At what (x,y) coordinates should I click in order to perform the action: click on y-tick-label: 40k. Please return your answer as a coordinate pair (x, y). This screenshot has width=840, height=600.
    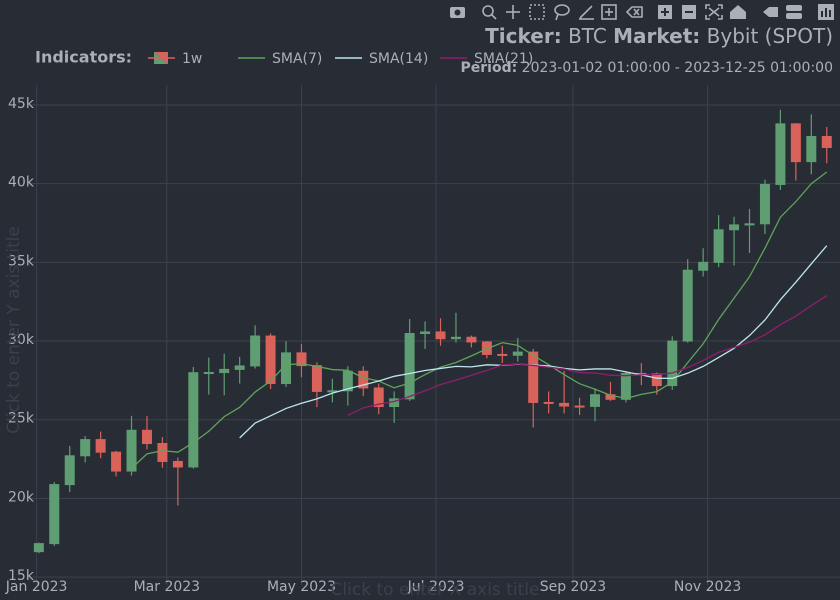
    Looking at the image, I should click on (21, 183).